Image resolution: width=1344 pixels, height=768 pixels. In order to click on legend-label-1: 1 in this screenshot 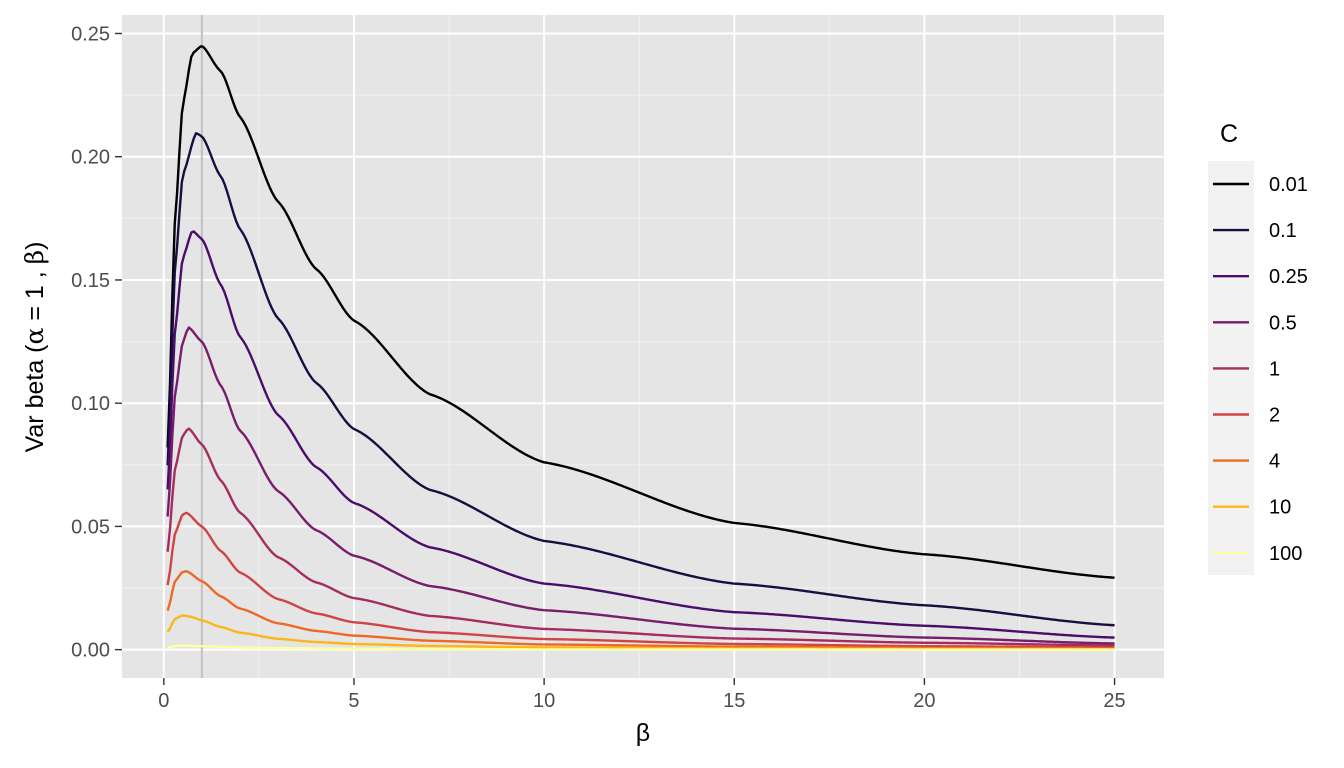, I will do `click(1274, 369)`.